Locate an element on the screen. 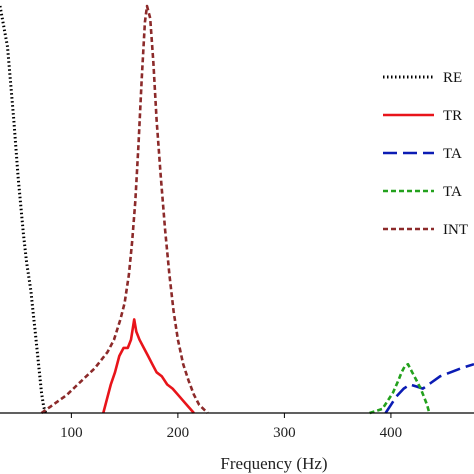  x-tick-label: 200 is located at coordinates (178, 433).